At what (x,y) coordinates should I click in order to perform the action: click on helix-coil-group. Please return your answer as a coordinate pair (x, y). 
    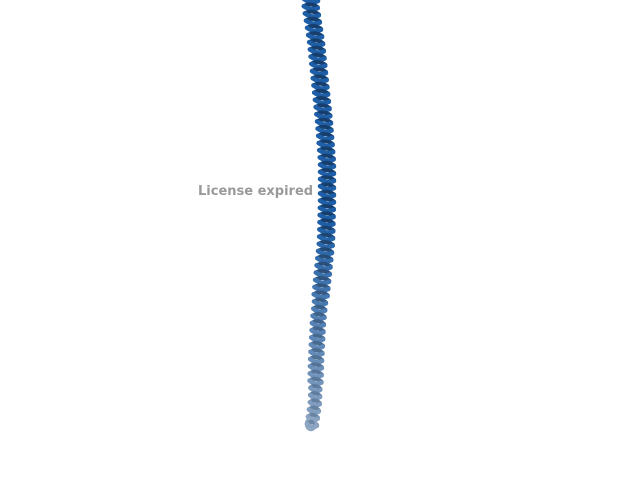
    Looking at the image, I should click on (319, 216).